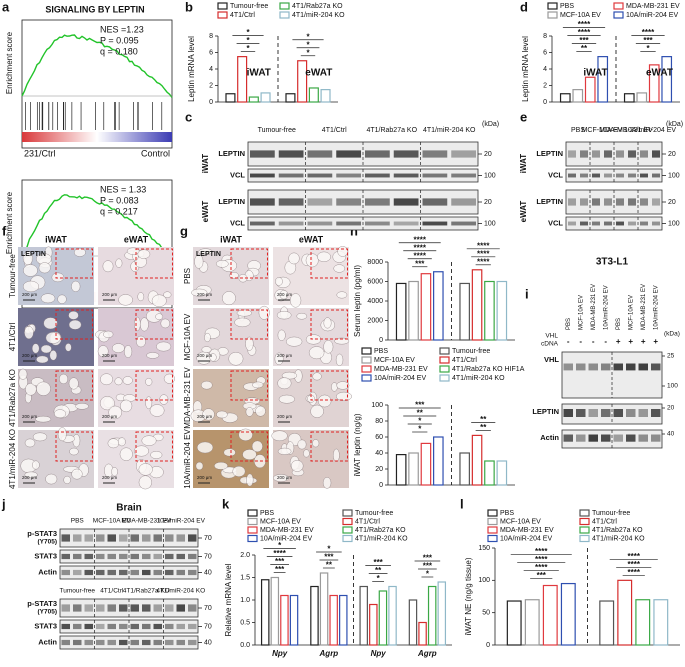 The width and height of the screenshot is (685, 667). Describe the element at coordinates (12, 398) in the screenshot. I see `row-label: 4T1/Rab27a KO` at that location.